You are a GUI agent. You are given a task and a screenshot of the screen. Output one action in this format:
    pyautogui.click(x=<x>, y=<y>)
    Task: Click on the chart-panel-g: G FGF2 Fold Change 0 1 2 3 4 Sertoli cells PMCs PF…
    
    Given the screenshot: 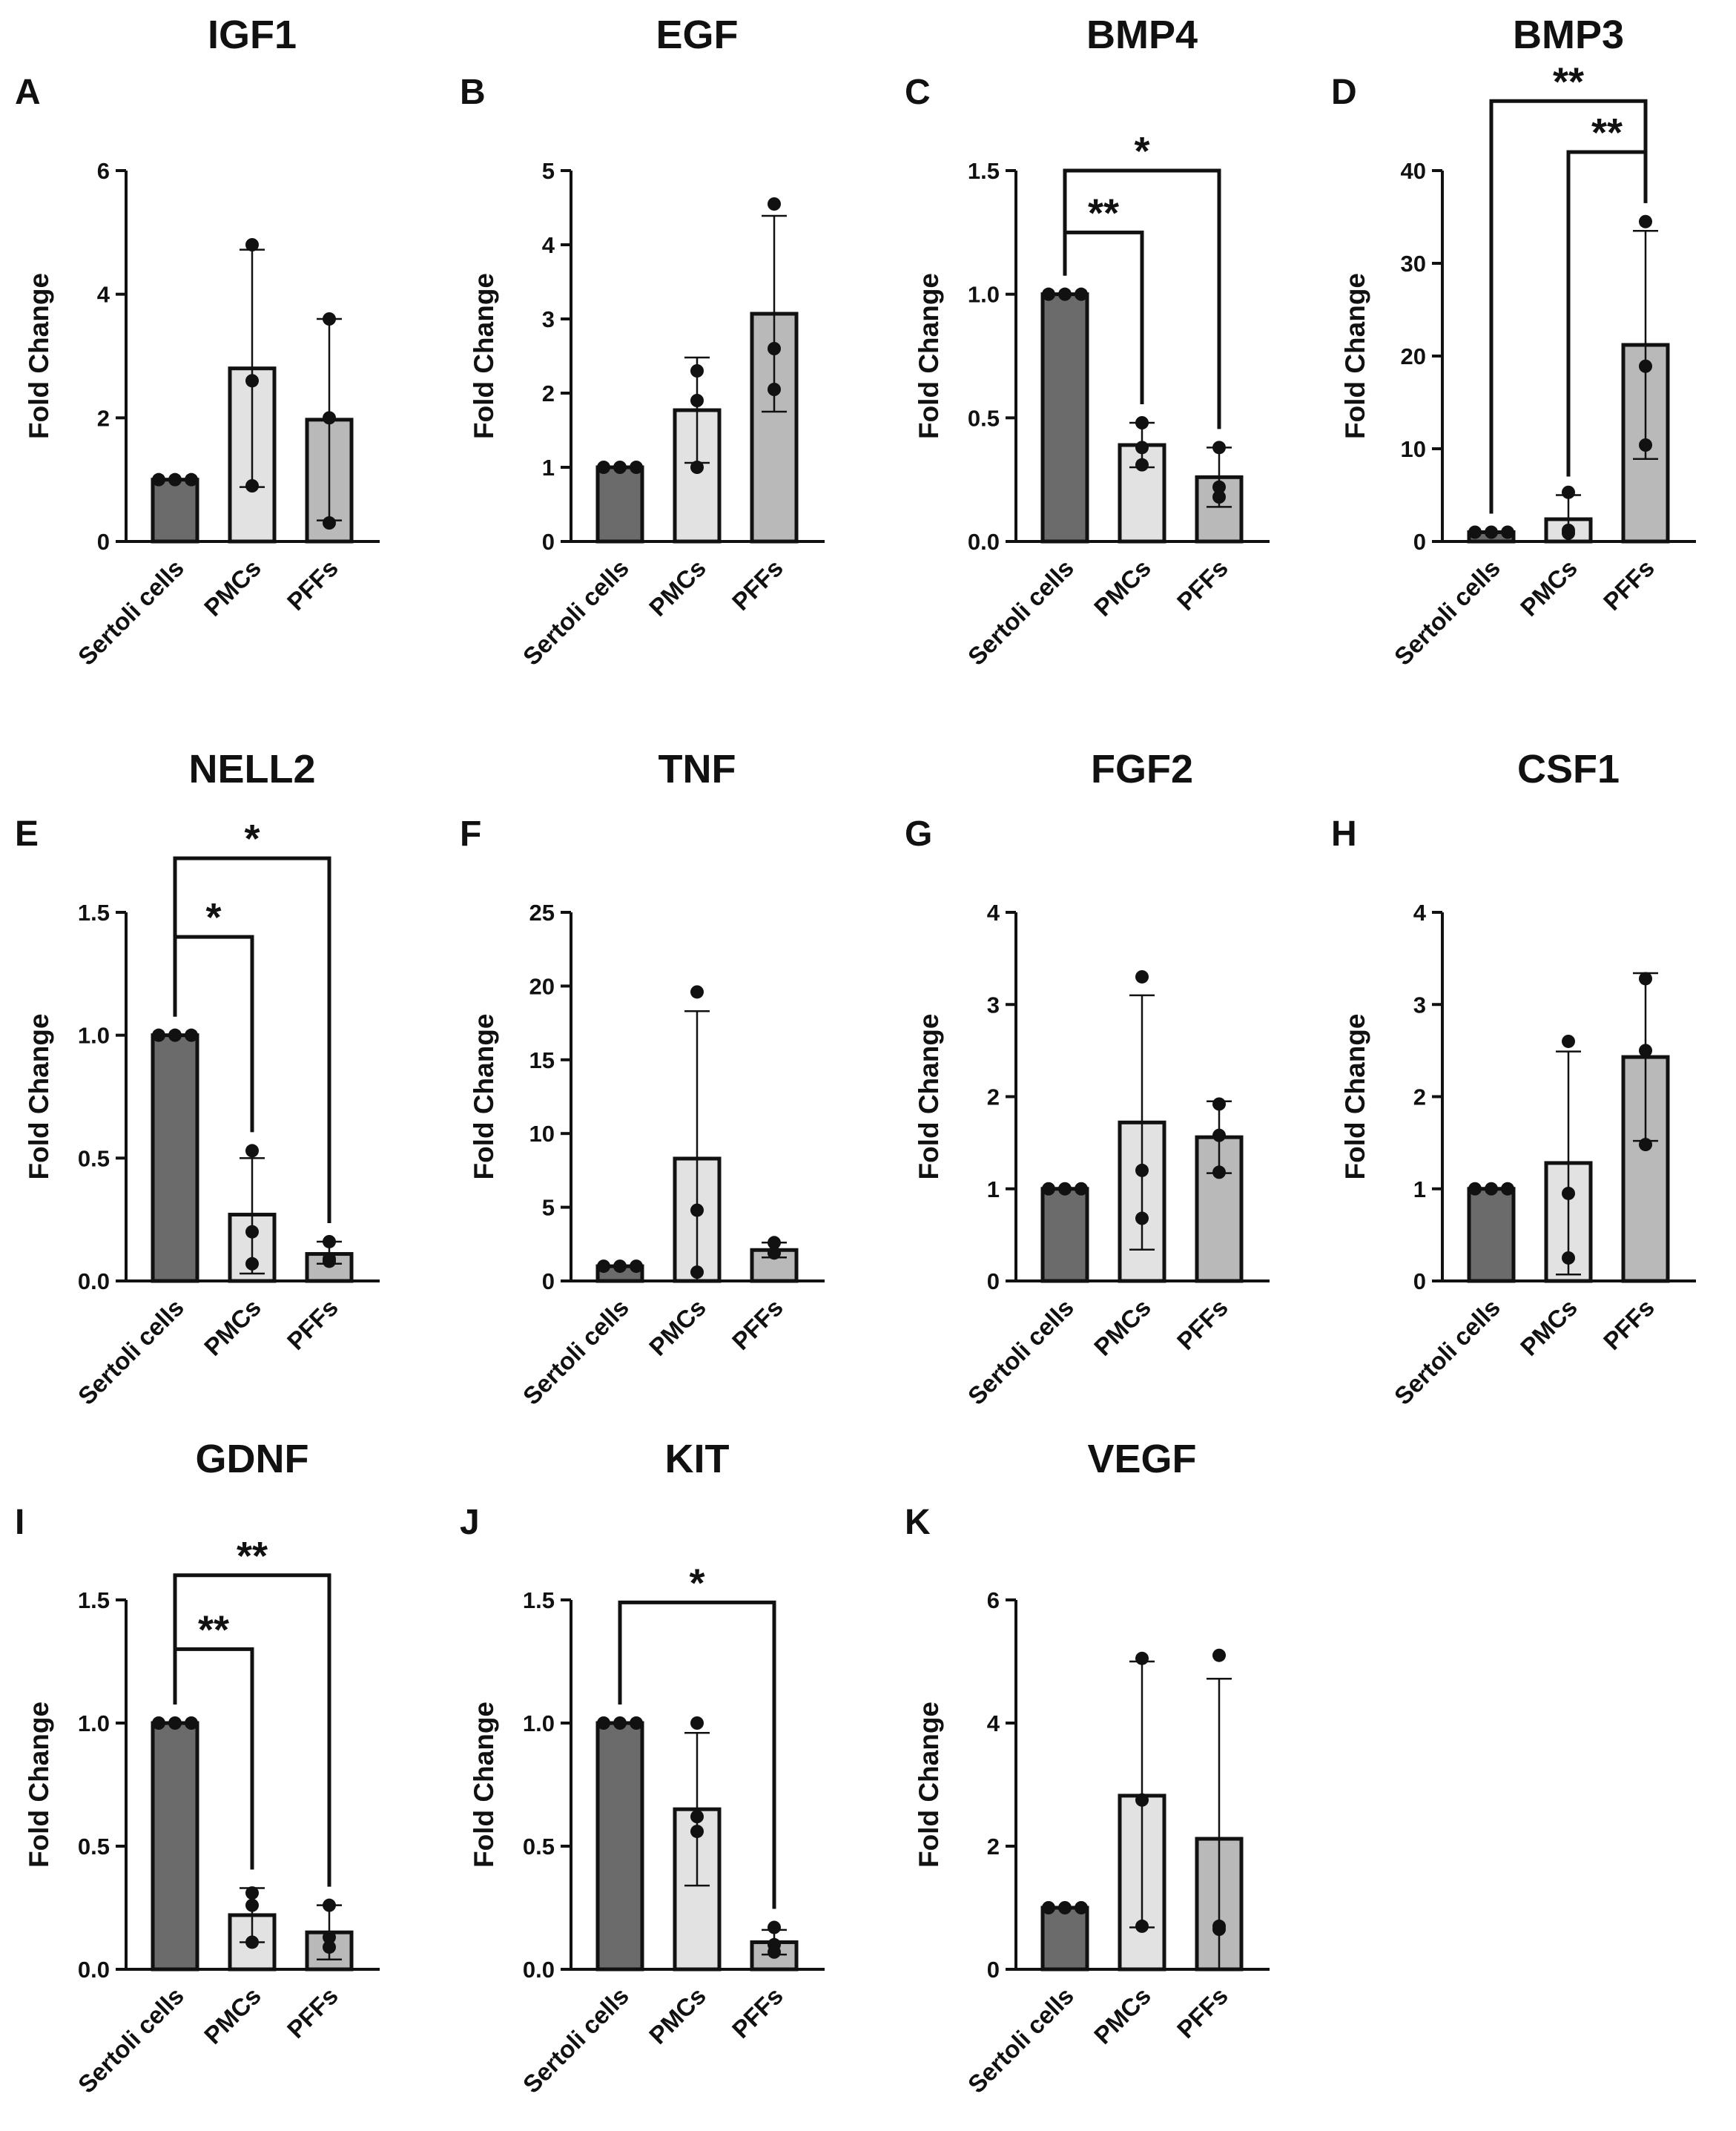 What is the action you would take?
    pyautogui.click(x=1088, y=1078)
    